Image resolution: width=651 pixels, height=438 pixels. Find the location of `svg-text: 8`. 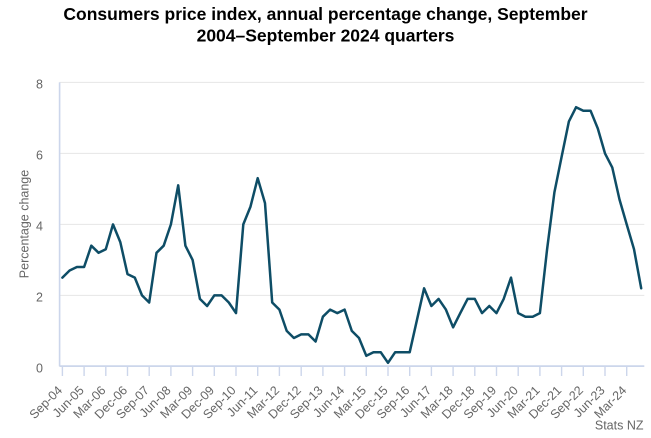

svg-text: 8 is located at coordinates (39, 85).